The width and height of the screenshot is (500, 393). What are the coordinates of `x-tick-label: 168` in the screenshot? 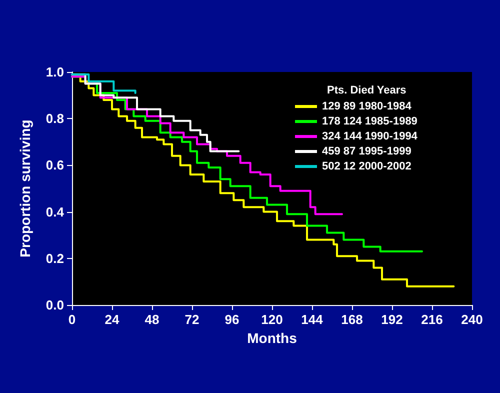 It's located at (352, 319).